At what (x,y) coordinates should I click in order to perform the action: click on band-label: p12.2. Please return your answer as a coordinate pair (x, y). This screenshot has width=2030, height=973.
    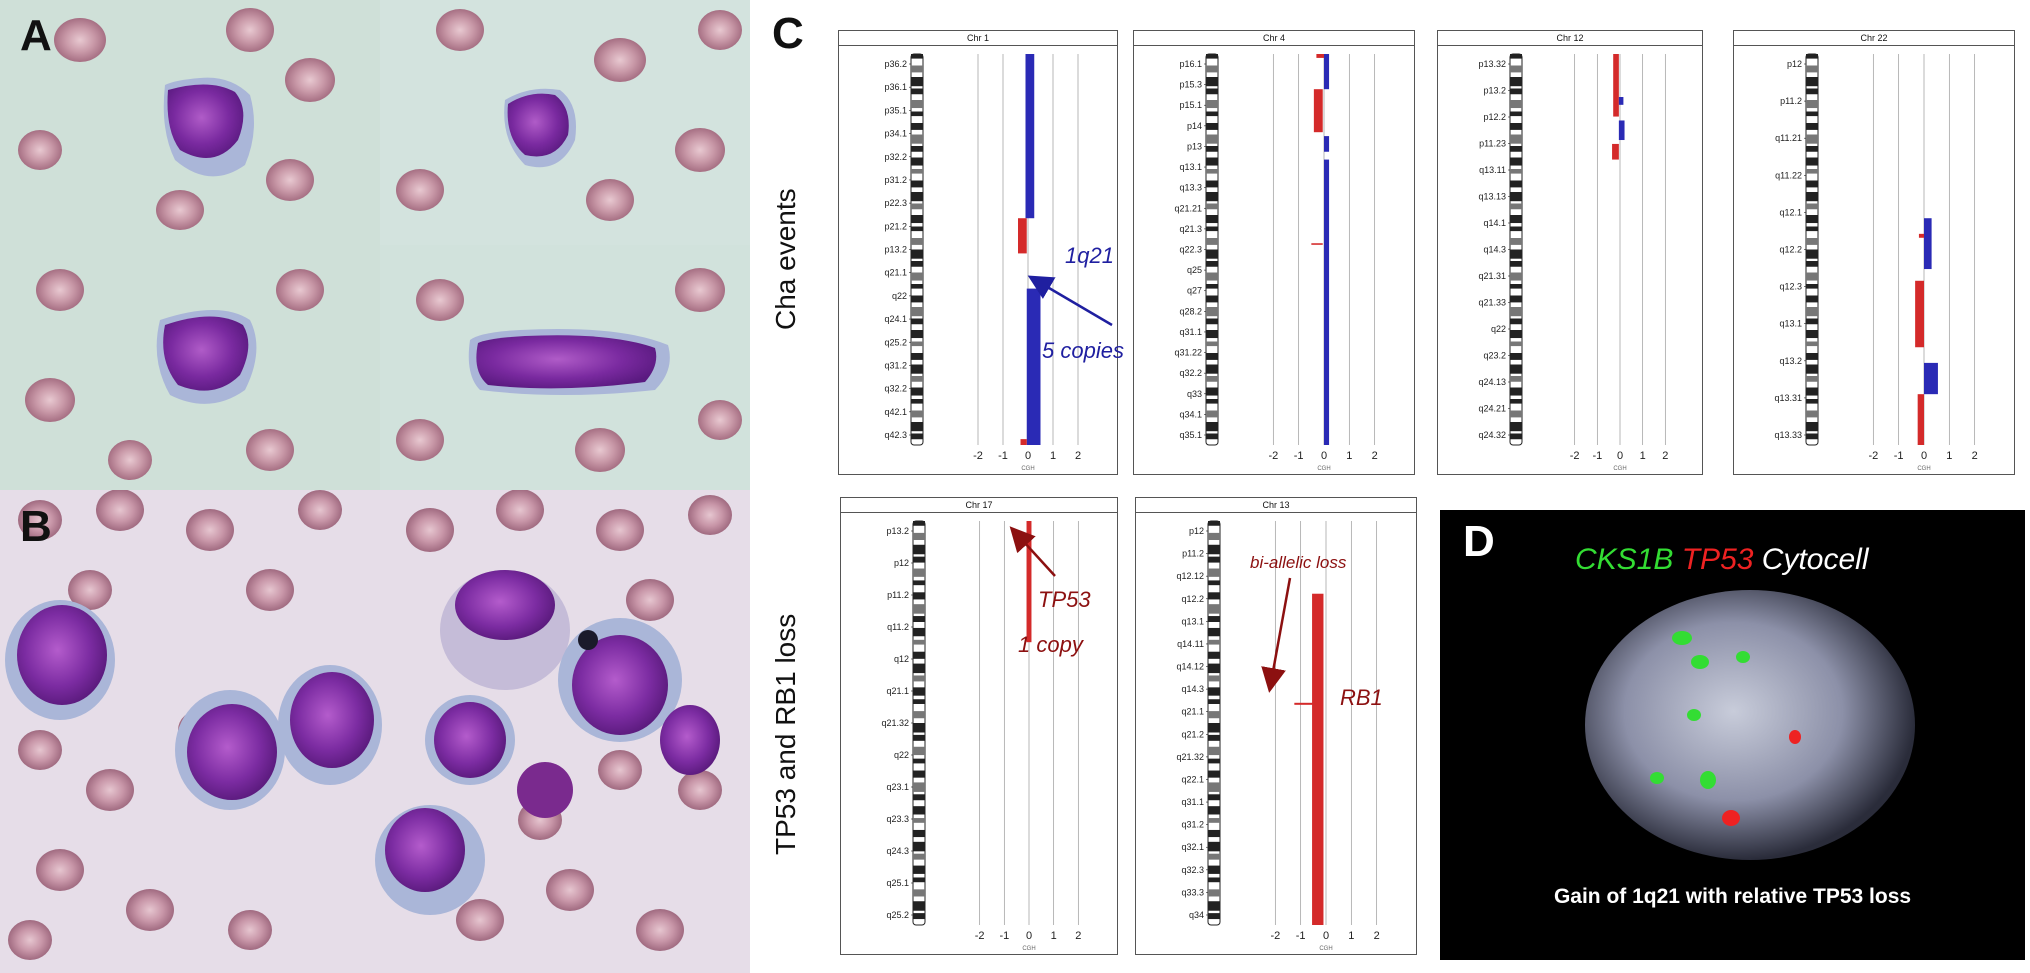
    Looking at the image, I should click on (1494, 117).